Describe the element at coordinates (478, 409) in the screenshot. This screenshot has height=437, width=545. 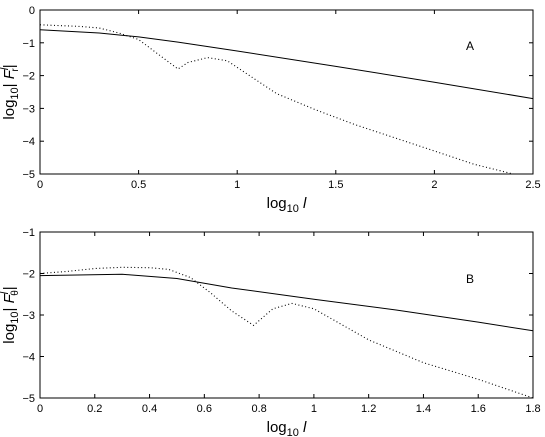
I see `x-tick-label: 1.6` at that location.